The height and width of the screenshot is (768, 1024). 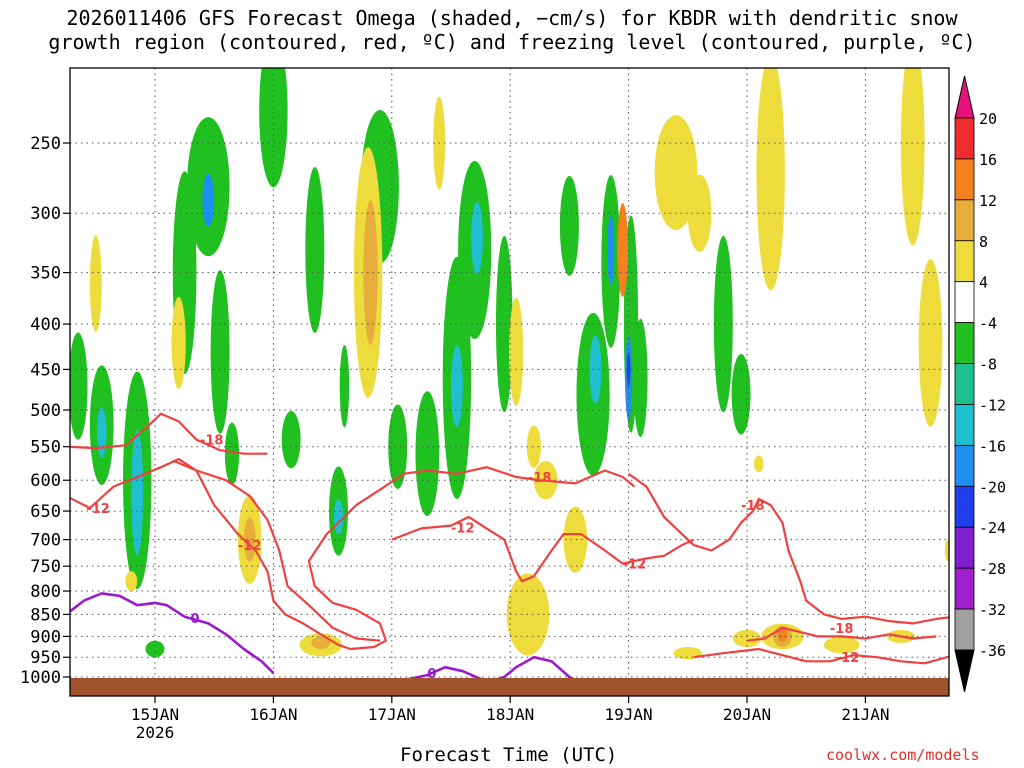 I want to click on ground-surface-bar, so click(x=509, y=687).